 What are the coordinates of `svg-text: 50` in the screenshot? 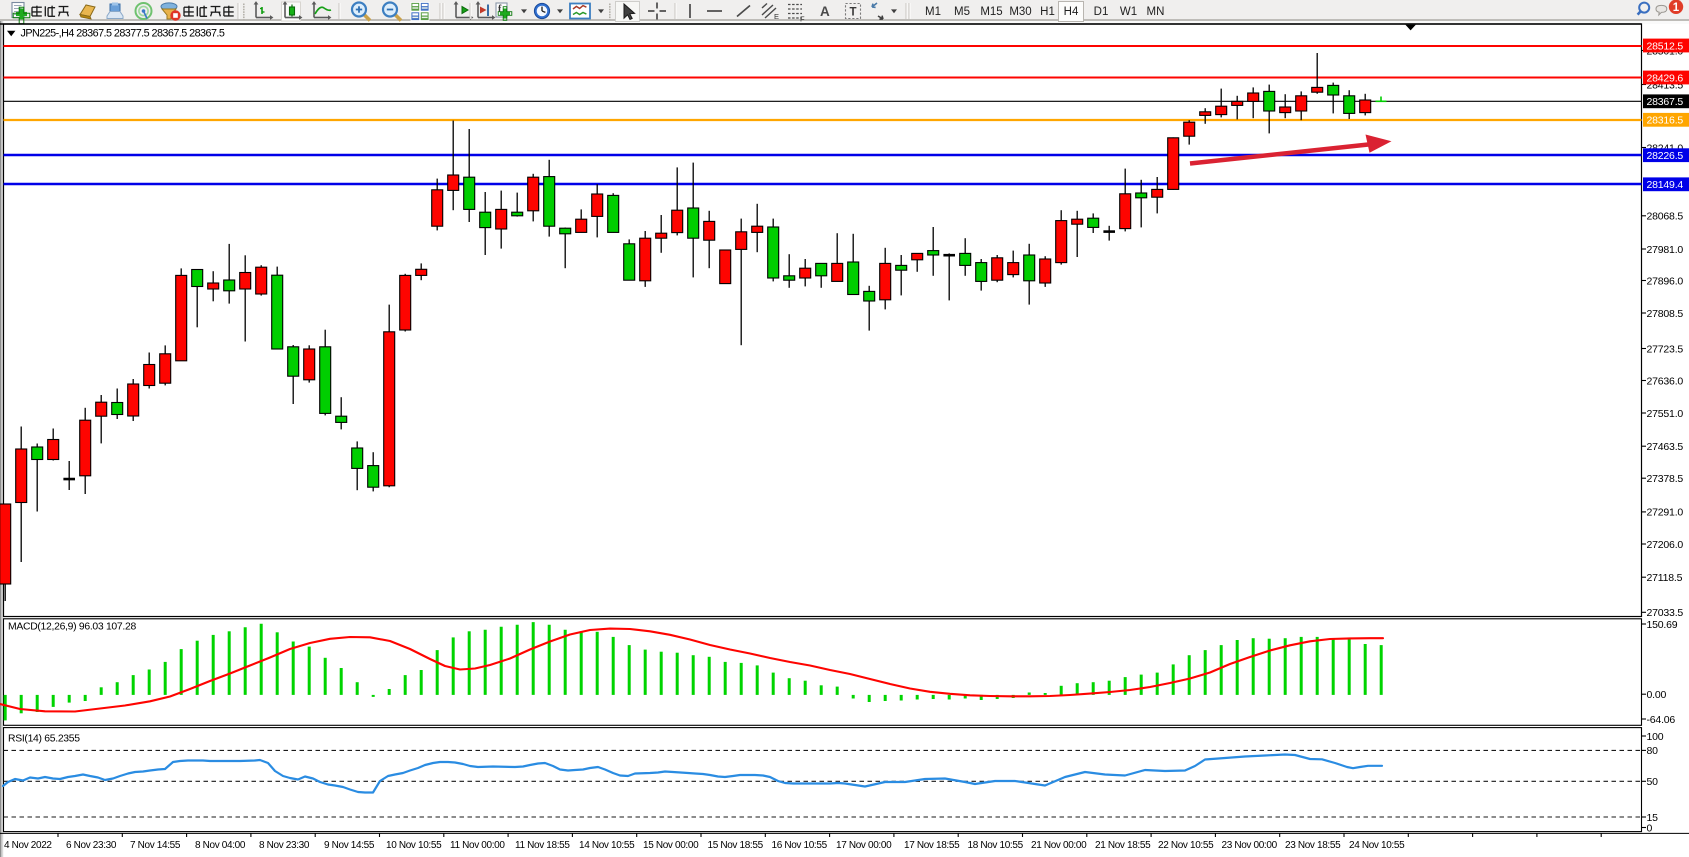 It's located at (1653, 782).